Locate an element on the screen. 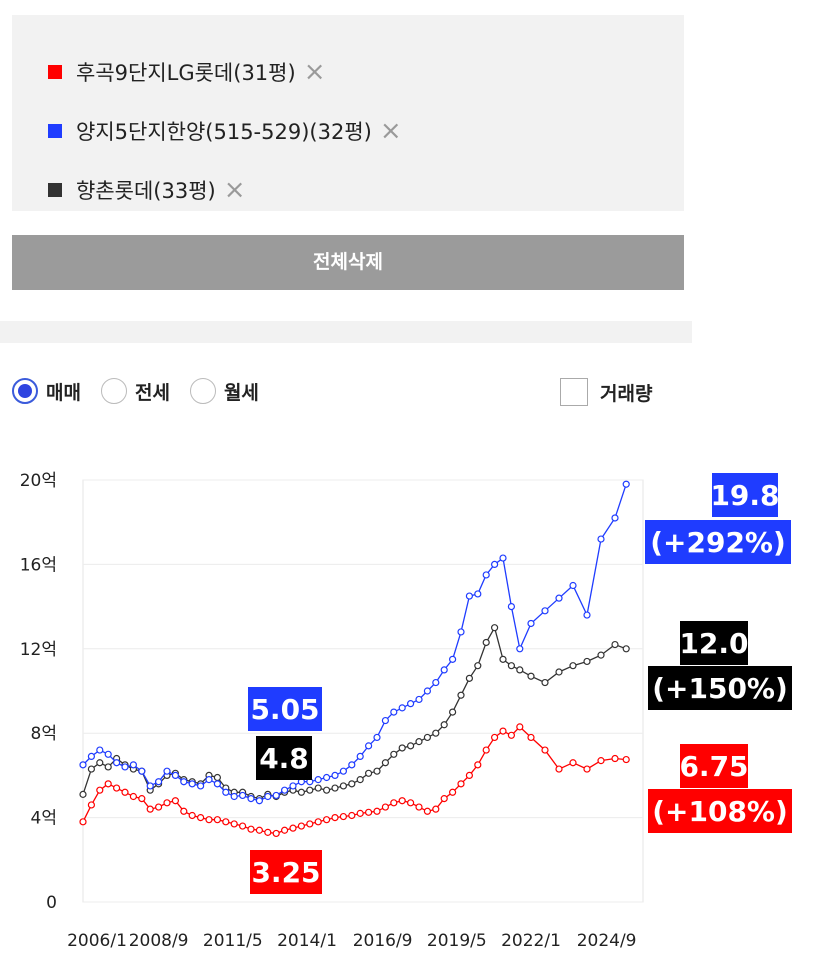 The width and height of the screenshot is (827, 966). volume-checkbox is located at coordinates (574, 392).